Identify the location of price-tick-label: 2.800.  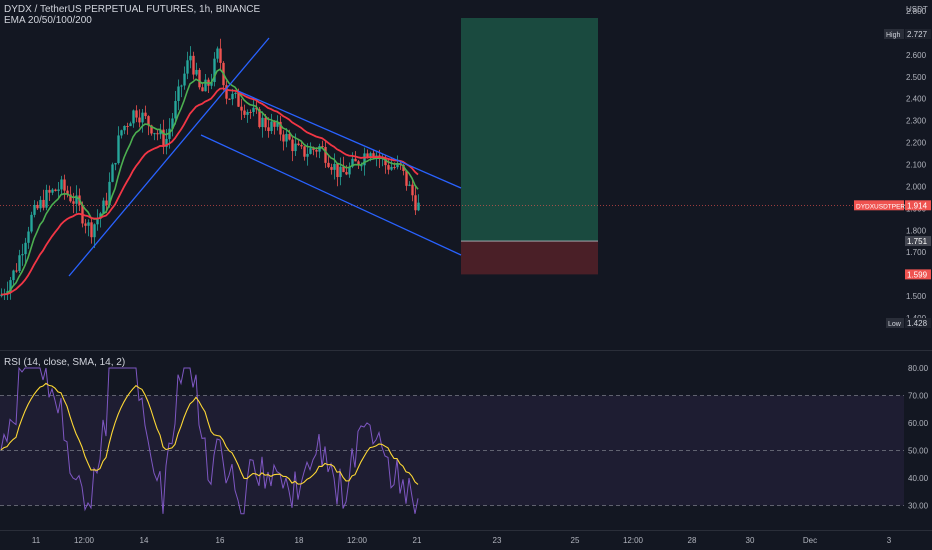
(916, 11).